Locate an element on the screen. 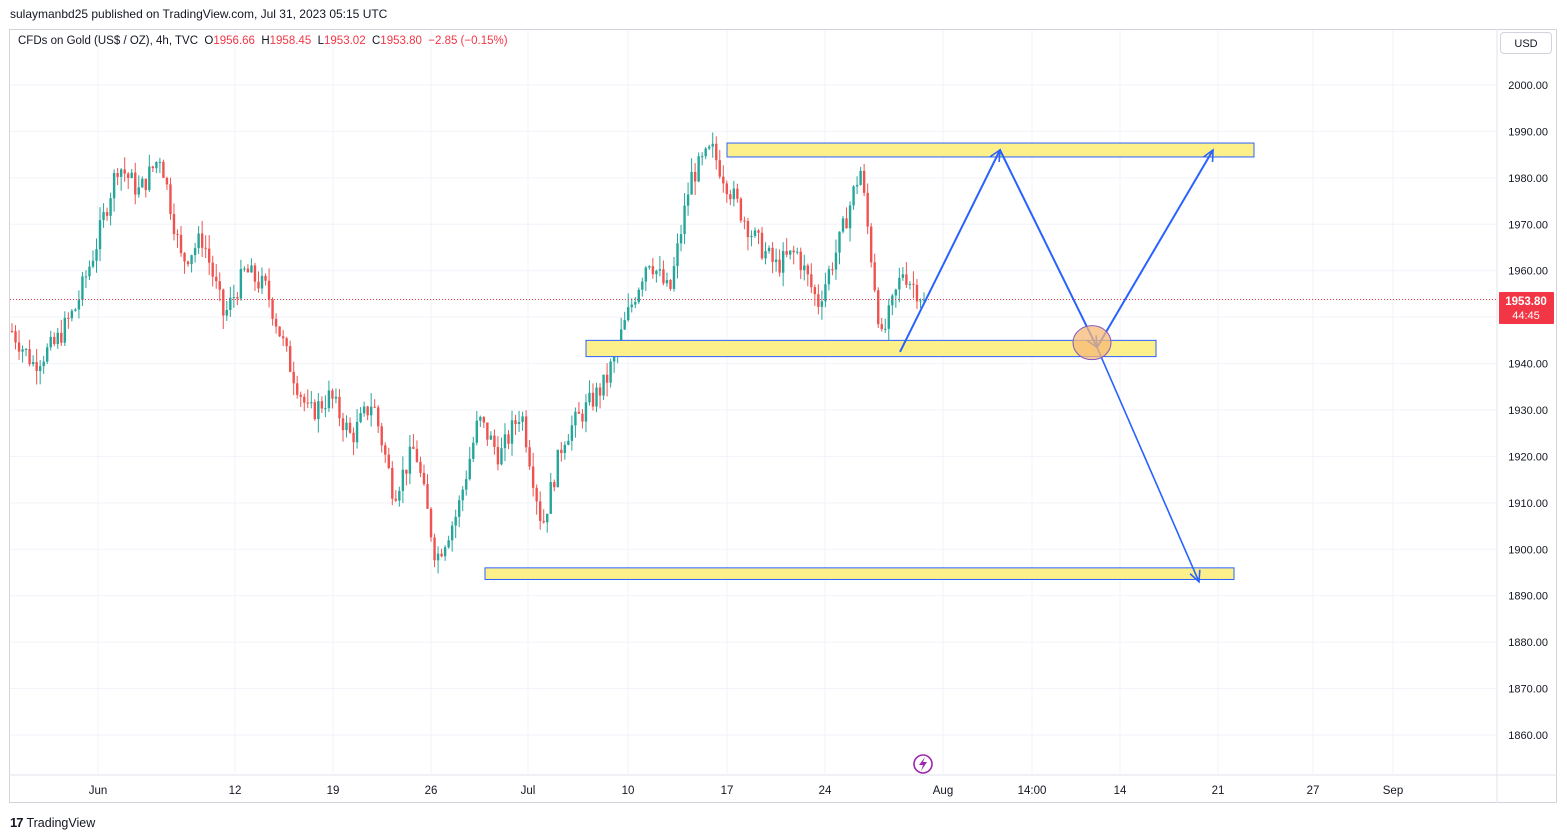  currency-button: USD is located at coordinates (1526, 43).